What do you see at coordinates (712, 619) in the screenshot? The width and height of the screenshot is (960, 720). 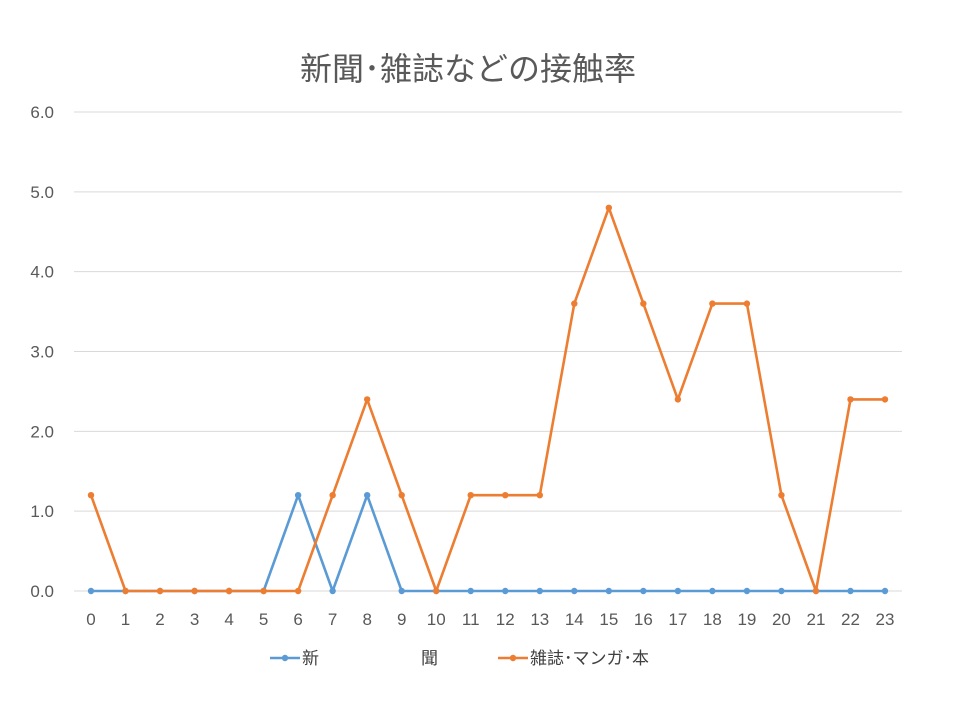 I see `x-tick-label: 18` at bounding box center [712, 619].